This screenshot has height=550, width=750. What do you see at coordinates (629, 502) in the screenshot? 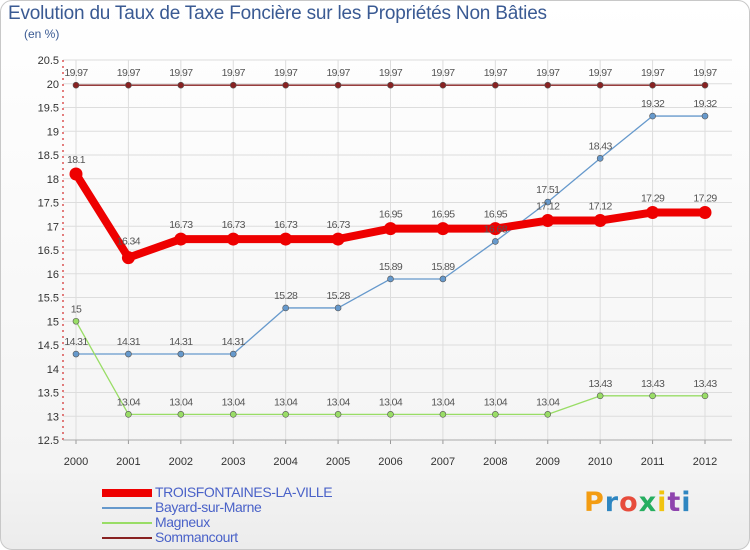
I see `logo-letter: o` at bounding box center [629, 502].